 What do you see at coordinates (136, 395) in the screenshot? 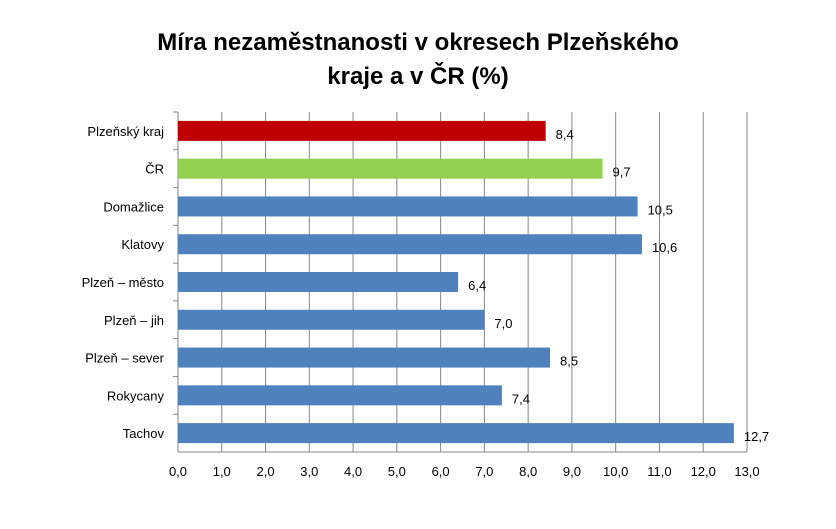
I see `category-label: Rokycany` at bounding box center [136, 395].